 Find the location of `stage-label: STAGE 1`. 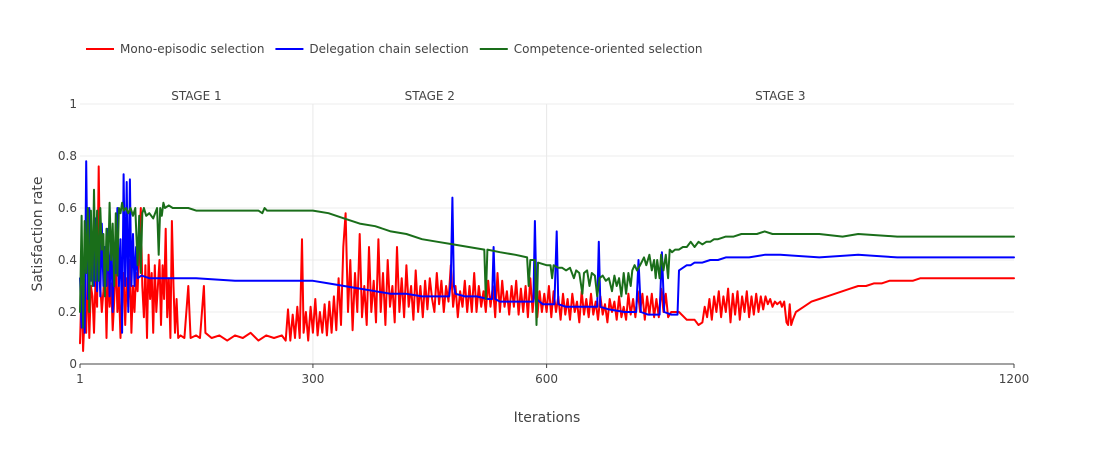

stage-label: STAGE 1 is located at coordinates (196, 96).